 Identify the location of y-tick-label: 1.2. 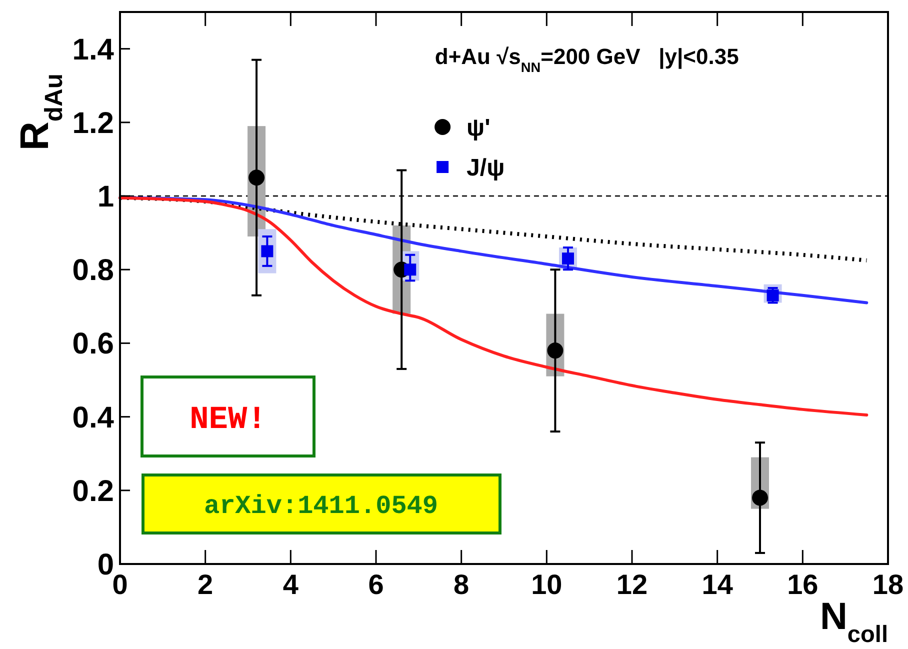
(93, 123).